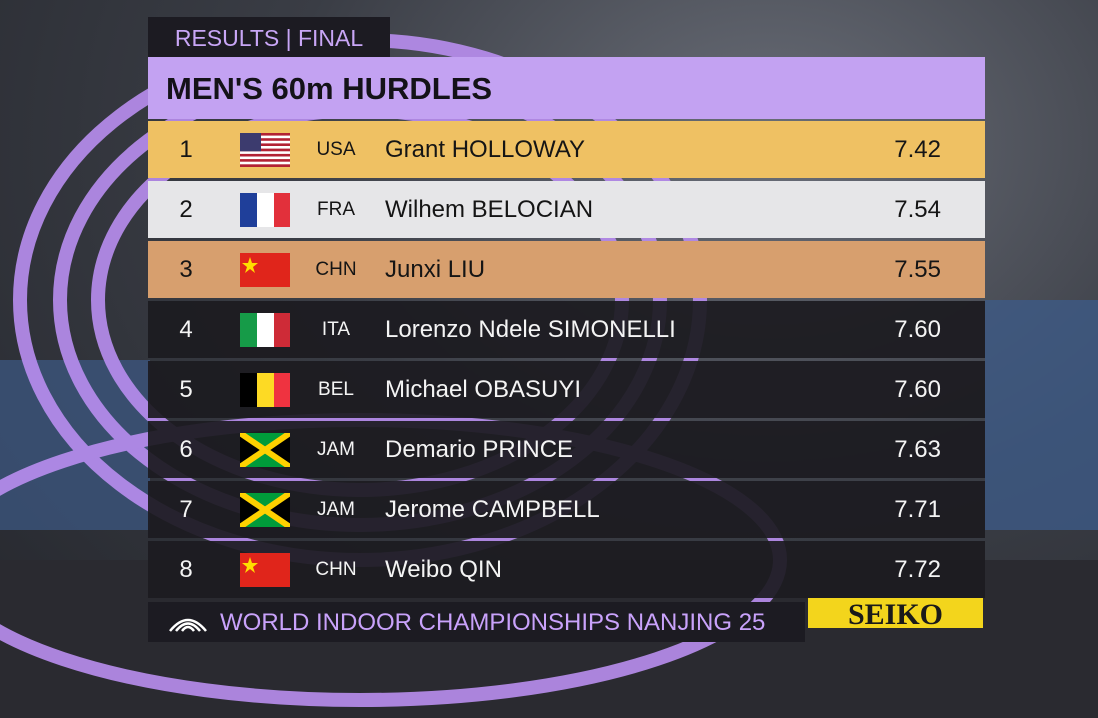 This screenshot has height=718, width=1098. I want to click on rank: 2, so click(186, 209).